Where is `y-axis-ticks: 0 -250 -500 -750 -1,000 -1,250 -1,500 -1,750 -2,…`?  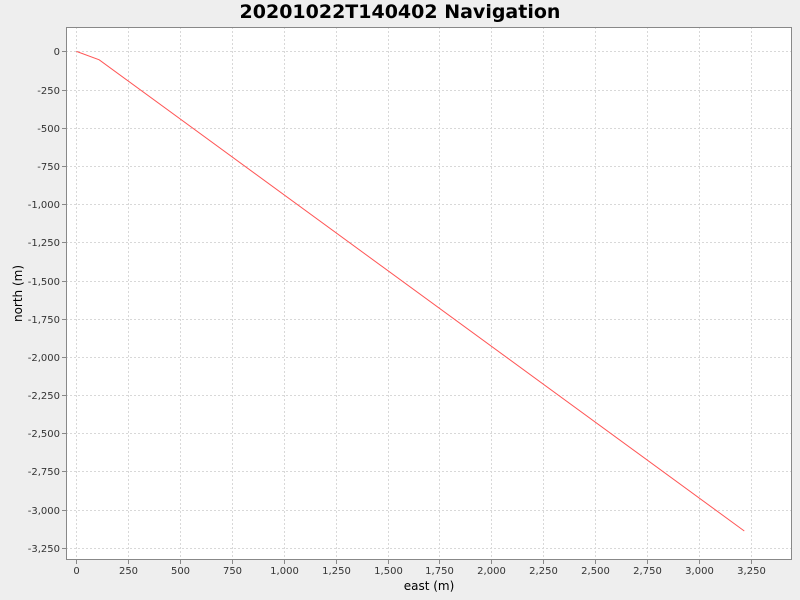
y-axis-ticks: 0 -250 -500 -750 -1,000 -1,250 -1,500 -1,750 -2,… is located at coordinates (47, 301).